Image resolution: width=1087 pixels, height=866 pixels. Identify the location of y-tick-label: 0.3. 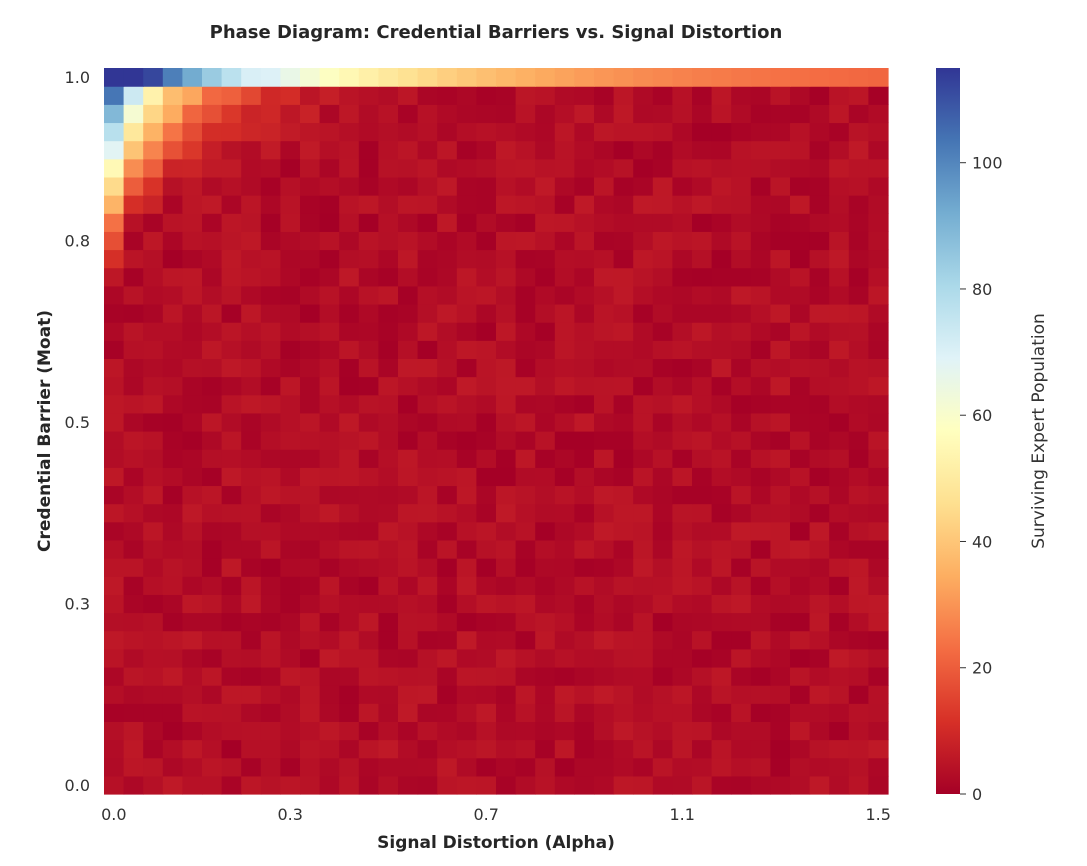
(77, 603).